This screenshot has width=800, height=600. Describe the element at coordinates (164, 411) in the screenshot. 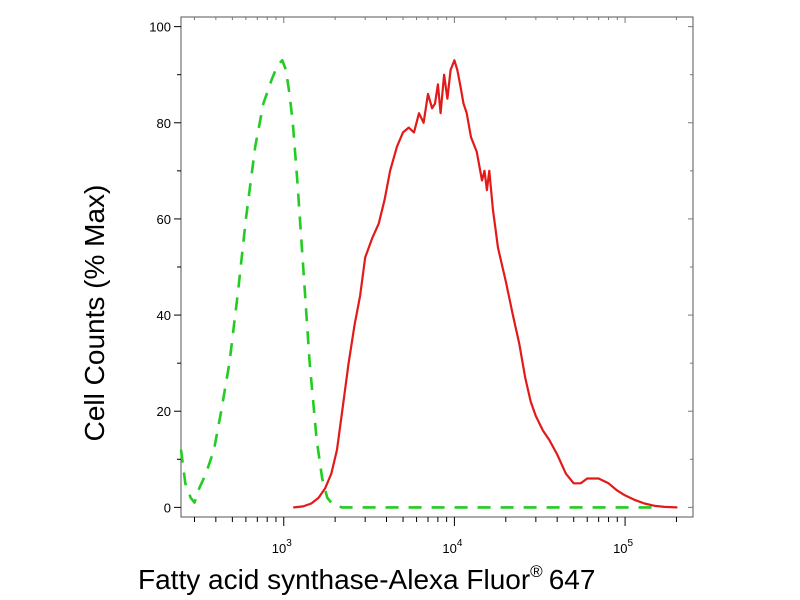

I see `y-tick-label: 20` at that location.